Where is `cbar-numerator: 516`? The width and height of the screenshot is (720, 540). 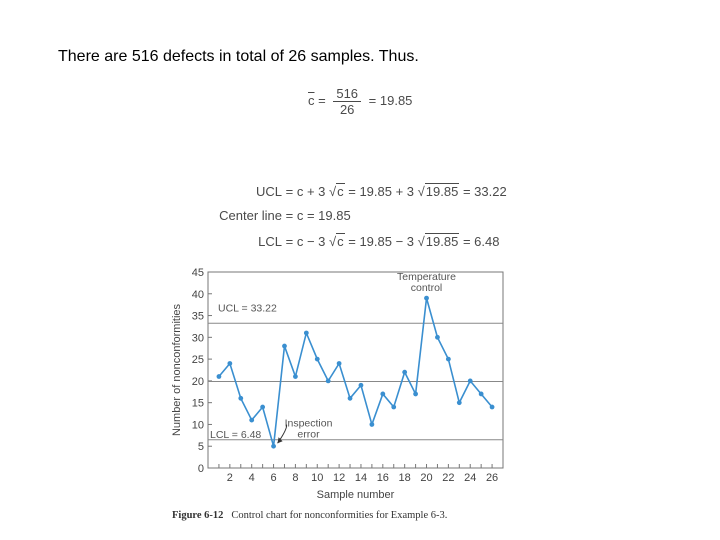
cbar-numerator: 516 is located at coordinates (347, 94).